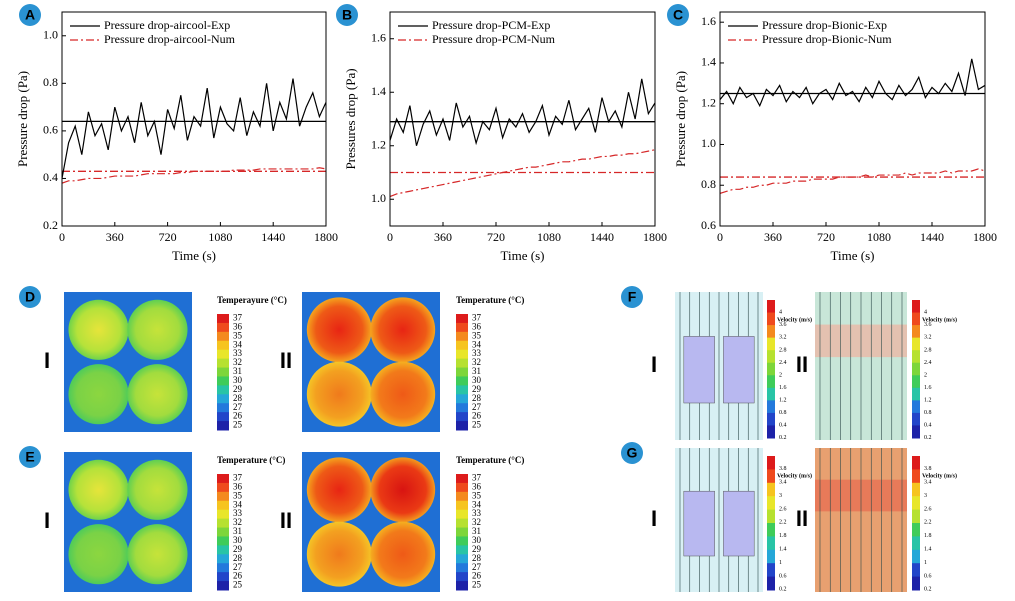 Image resolution: width=1015 pixels, height=601 pixels. Describe the element at coordinates (853, 255) in the screenshot. I see `x-axis-title: Time (s)` at that location.